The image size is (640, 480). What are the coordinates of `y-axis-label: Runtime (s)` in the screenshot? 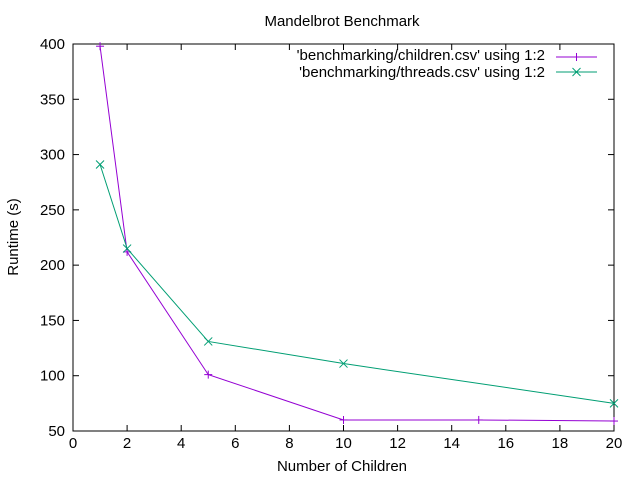 It's located at (13, 237).